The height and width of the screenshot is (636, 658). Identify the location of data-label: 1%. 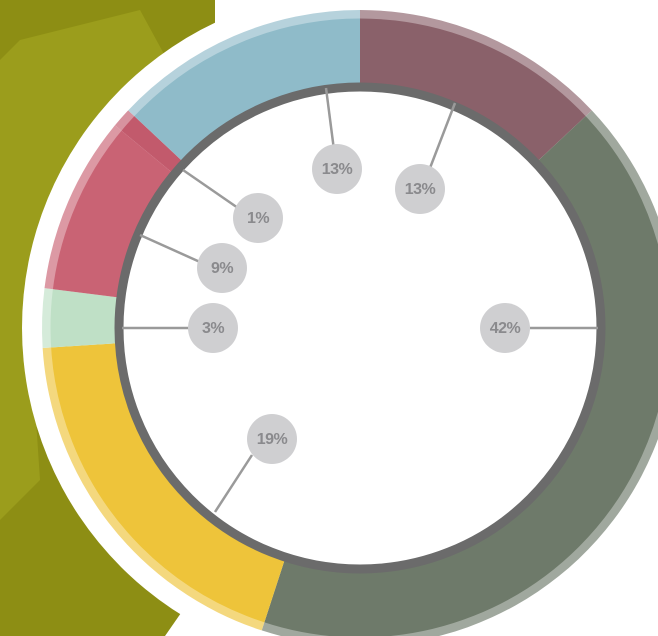
(258, 218).